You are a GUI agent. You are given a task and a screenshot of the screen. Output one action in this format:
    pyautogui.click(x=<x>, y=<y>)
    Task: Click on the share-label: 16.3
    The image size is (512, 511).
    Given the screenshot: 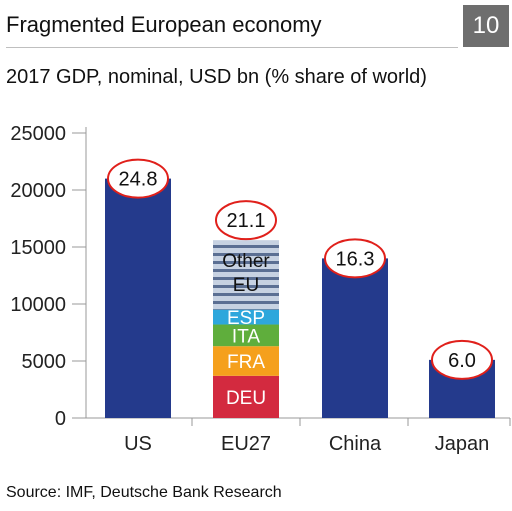 What is the action you would take?
    pyautogui.click(x=355, y=259)
    